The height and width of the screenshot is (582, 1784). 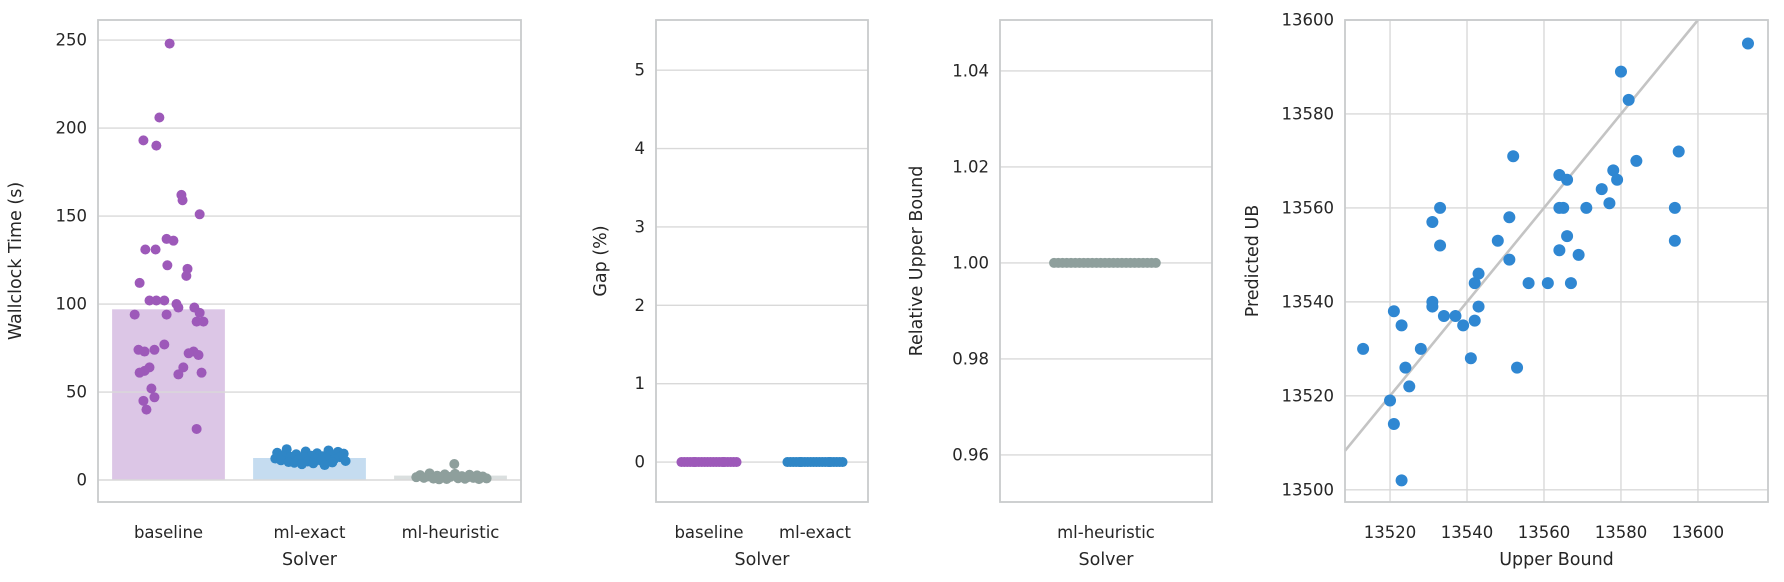 What do you see at coordinates (970, 454) in the screenshot?
I see `y-tick-label: 0.96` at bounding box center [970, 454].